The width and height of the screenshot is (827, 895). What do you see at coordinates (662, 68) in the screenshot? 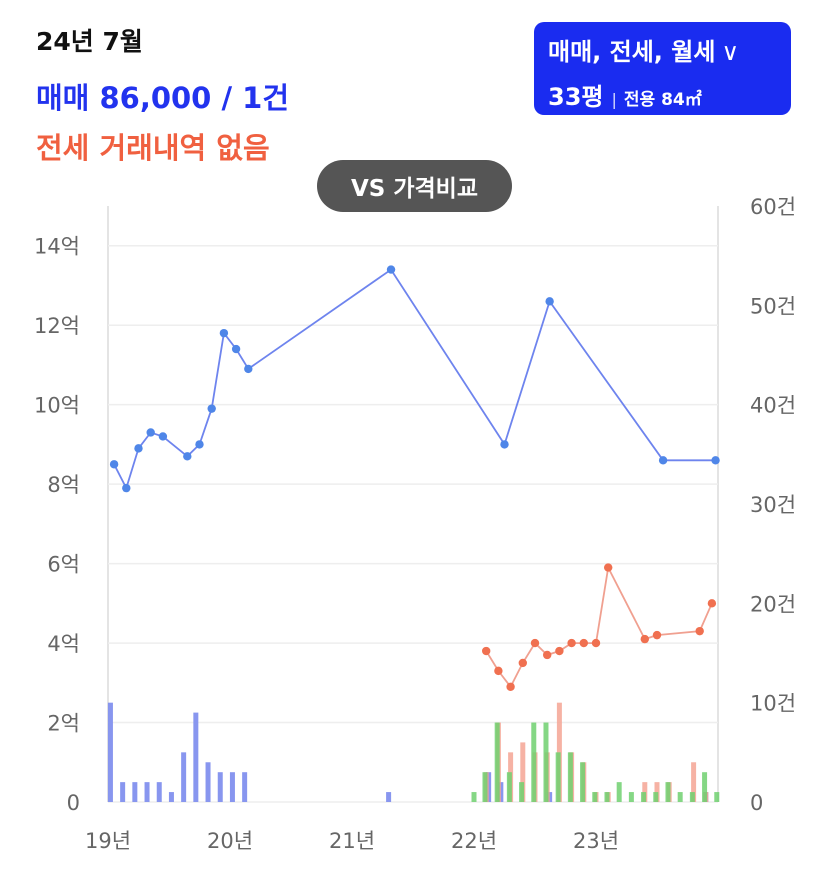
I see `trade-filter-button: 매매, 전세, 월세 ∨ 33평 | 전용 84㎡` at bounding box center [662, 68].